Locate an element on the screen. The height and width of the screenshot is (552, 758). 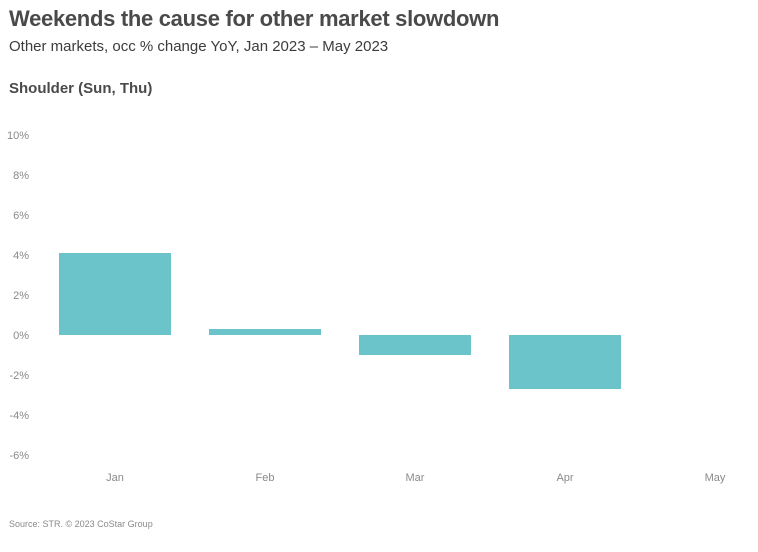
x-tick-label: Jan is located at coordinates (115, 478).